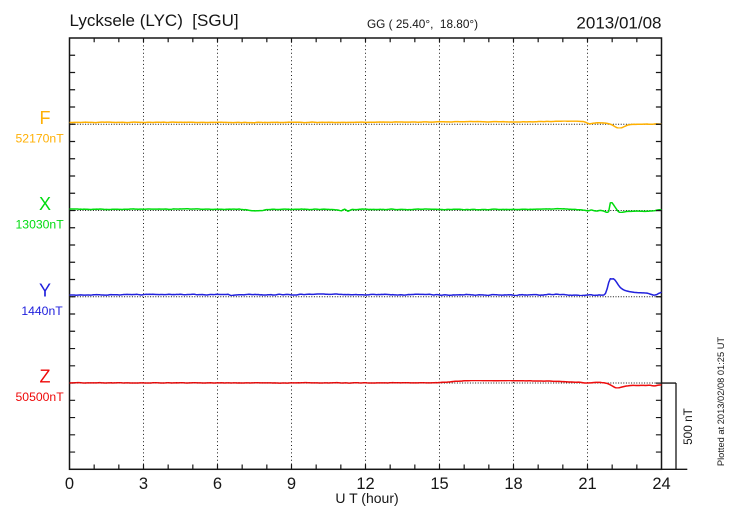  What do you see at coordinates (217, 484) in the screenshot?
I see `svg-text: 6` at bounding box center [217, 484].